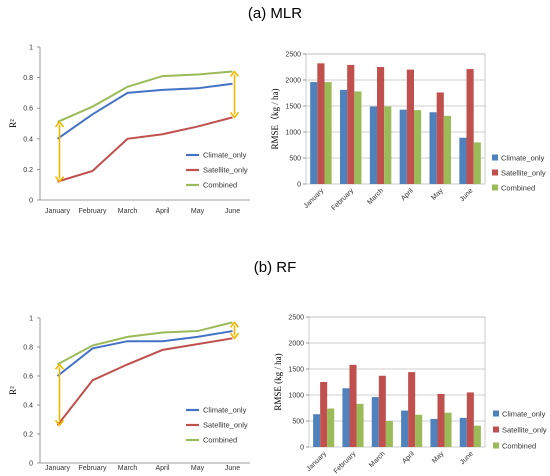 Image resolution: width=550 pixels, height=476 pixels. I want to click on panel-title-rf: (b) RF, so click(275, 267).